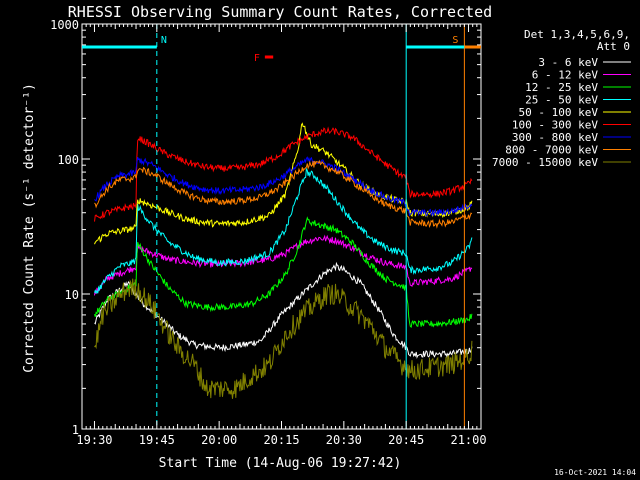 The image size is (640, 480). What do you see at coordinates (257, 58) in the screenshot?
I see `flag-label-3: F` at bounding box center [257, 58].